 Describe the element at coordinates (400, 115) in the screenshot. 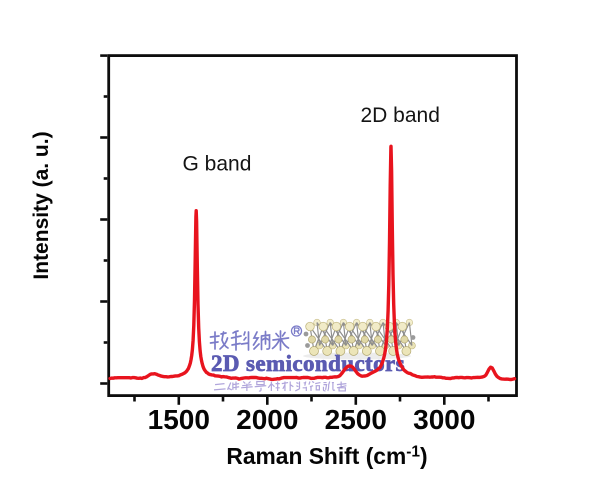

I see `svg-text: 2D band` at that location.